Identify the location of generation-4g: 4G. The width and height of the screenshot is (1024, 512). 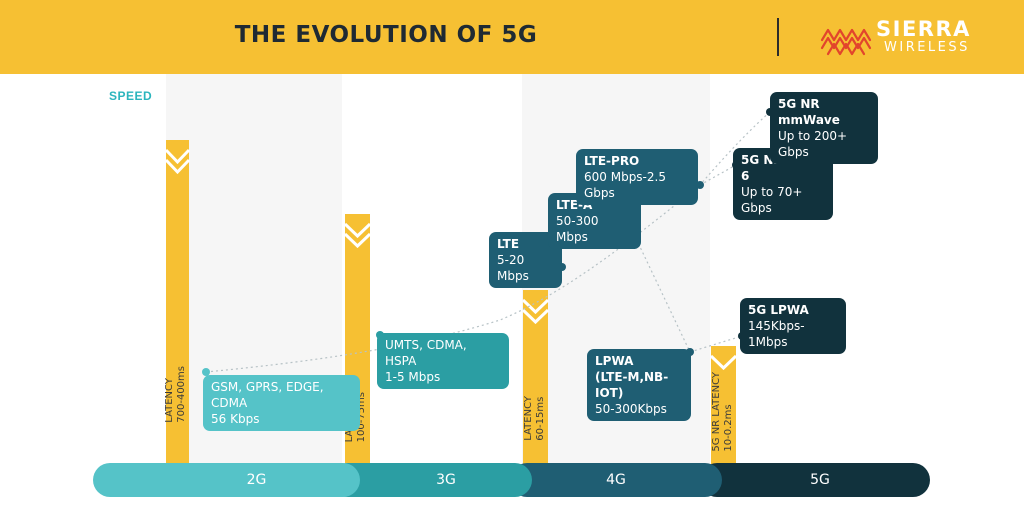
(616, 480).